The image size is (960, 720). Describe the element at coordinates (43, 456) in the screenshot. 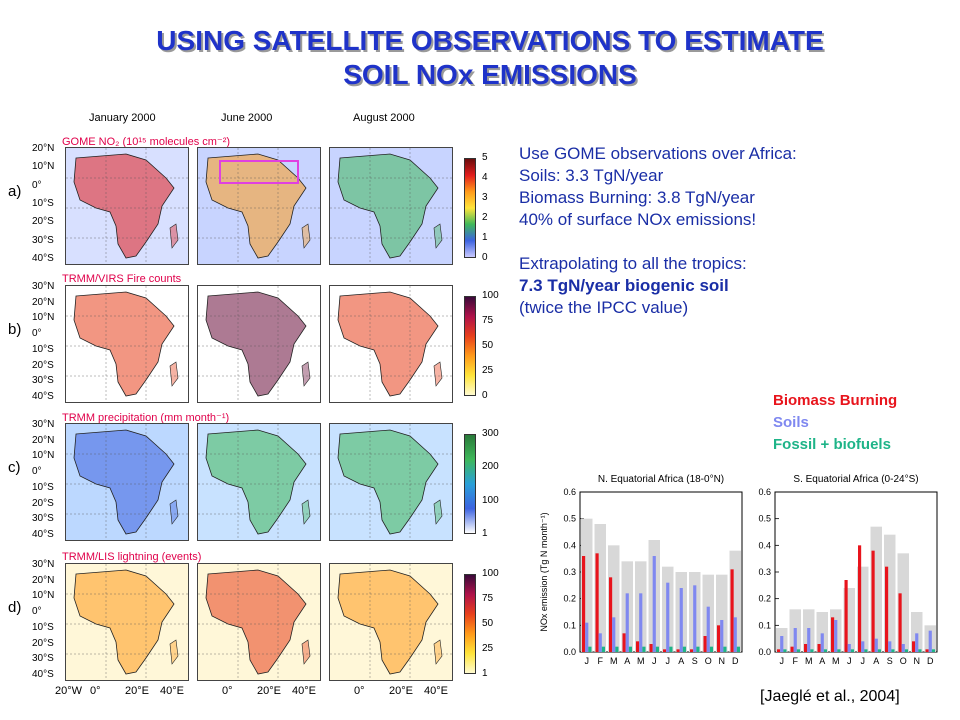

I see `latitude-label: 10°N` at that location.